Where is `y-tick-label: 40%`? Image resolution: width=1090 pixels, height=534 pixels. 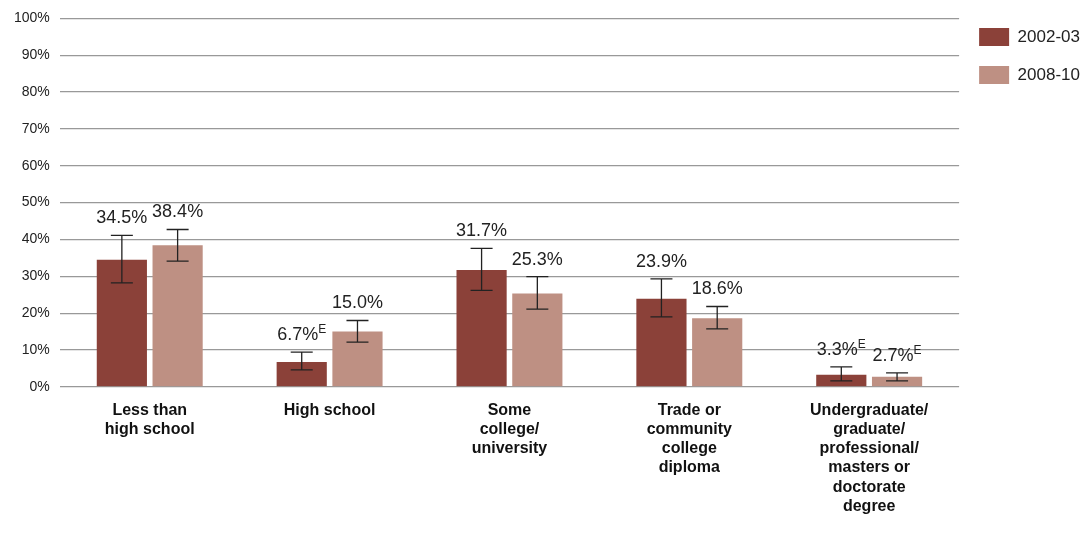 y-tick-label: 40% is located at coordinates (35, 238).